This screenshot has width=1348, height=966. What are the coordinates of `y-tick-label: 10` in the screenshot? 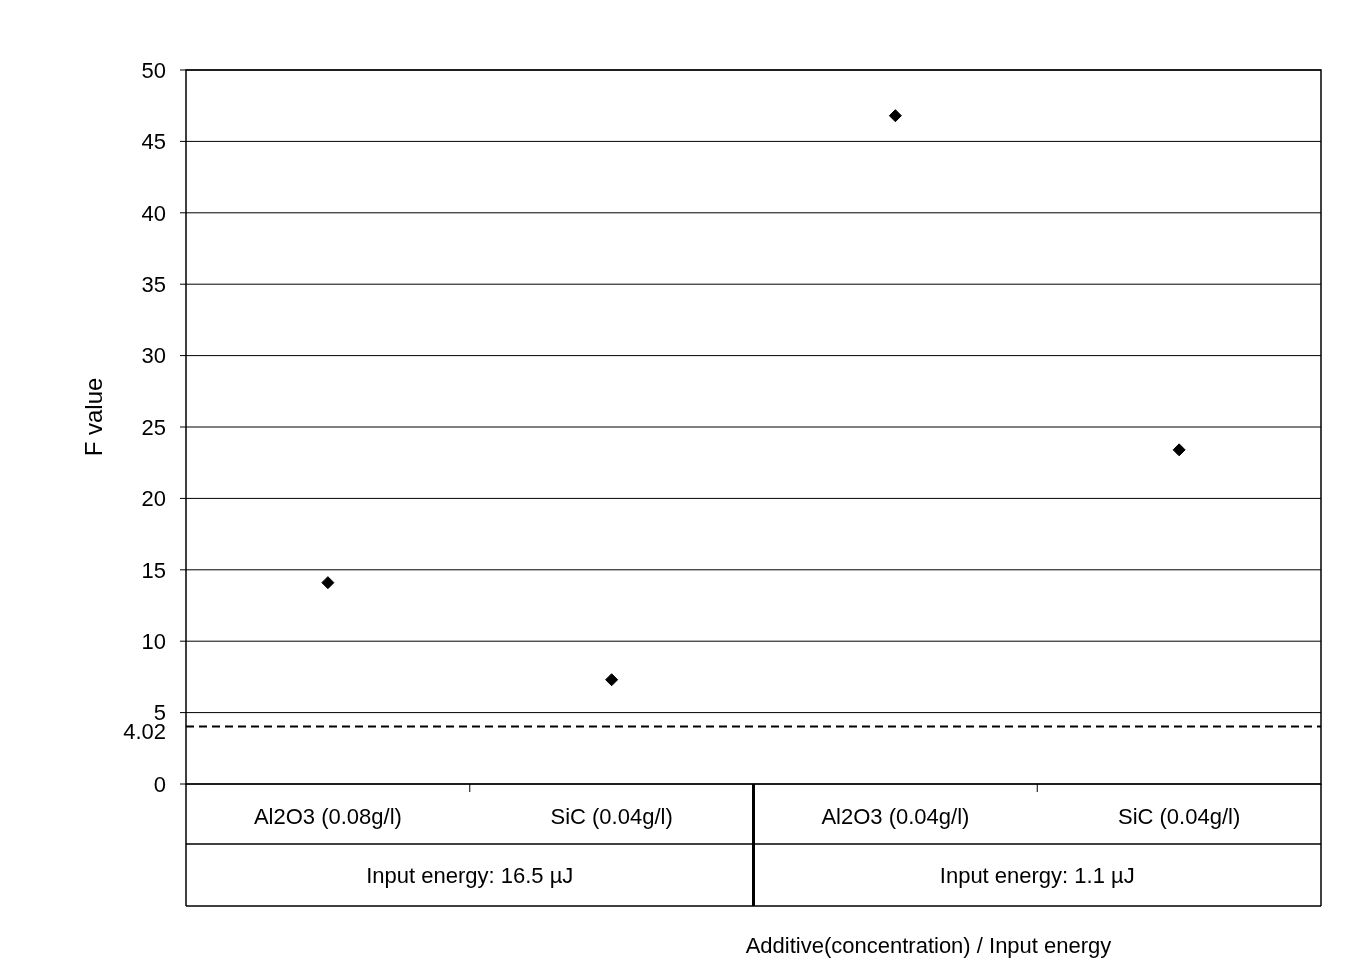 It's located at (153, 641).